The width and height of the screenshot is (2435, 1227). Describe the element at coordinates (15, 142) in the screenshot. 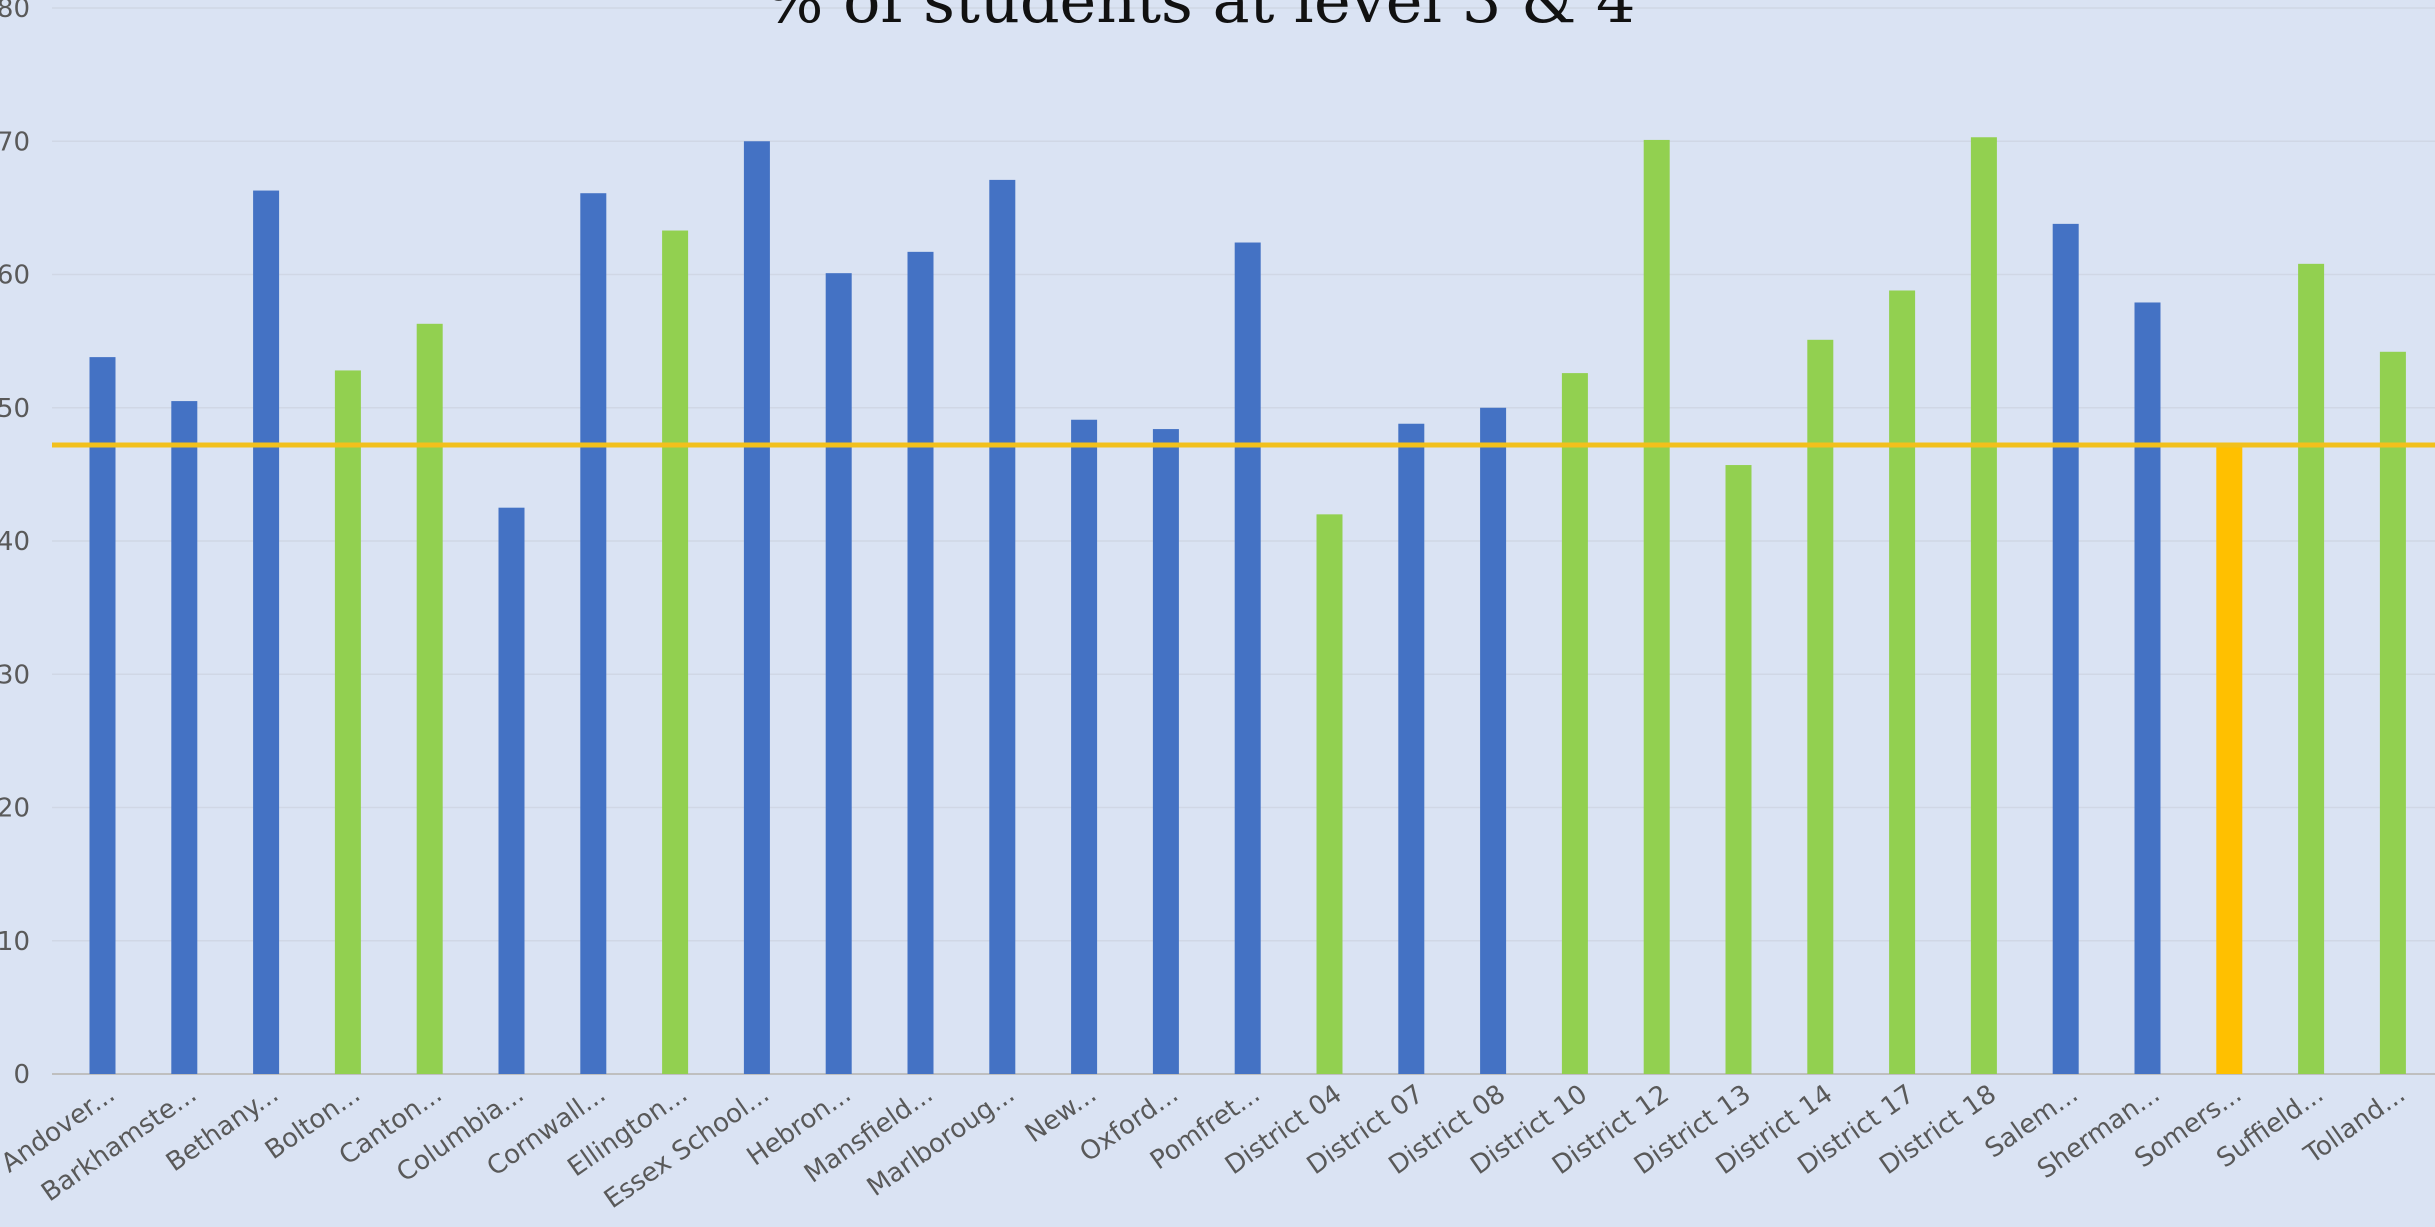

I see `y-tick-label: 70` at that location.